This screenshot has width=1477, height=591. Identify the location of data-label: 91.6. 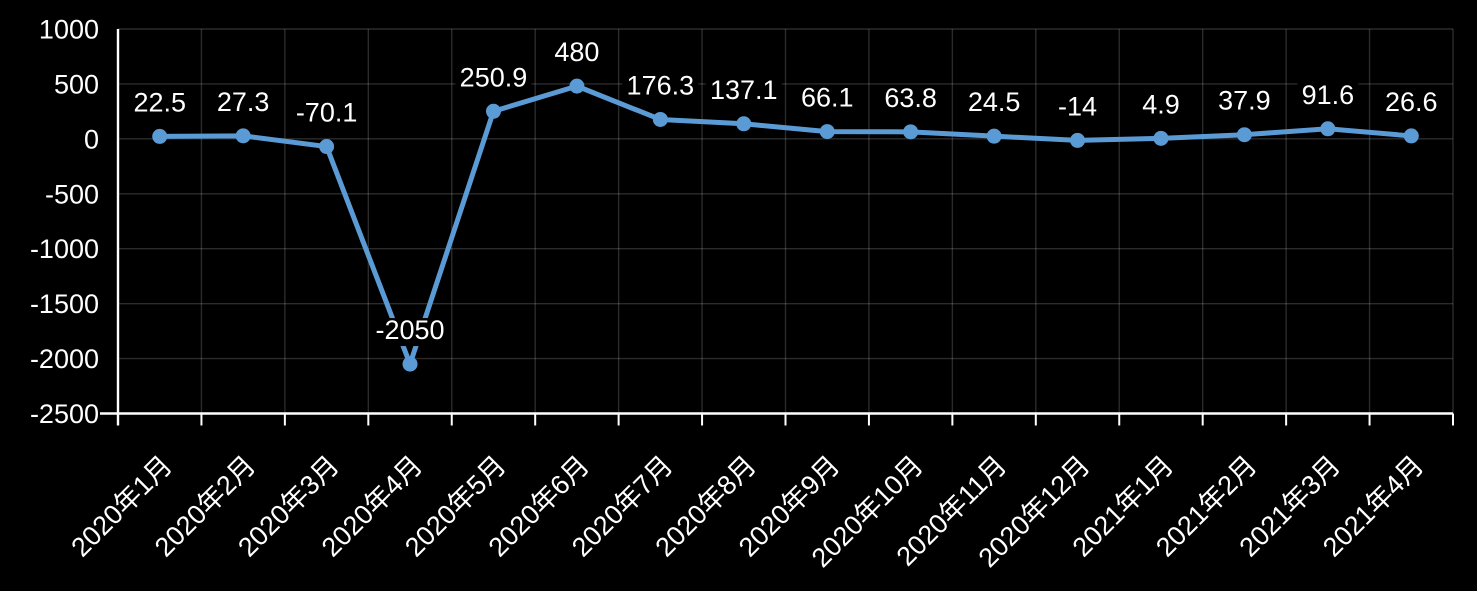
(1328, 95).